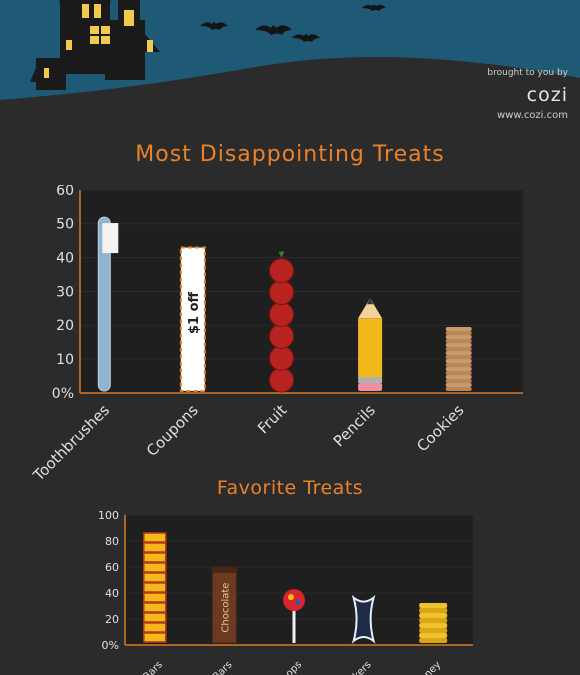 This screenshot has height=675, width=580. Describe the element at coordinates (440, 428) in the screenshot. I see `x-tick-label: Cookies` at that location.